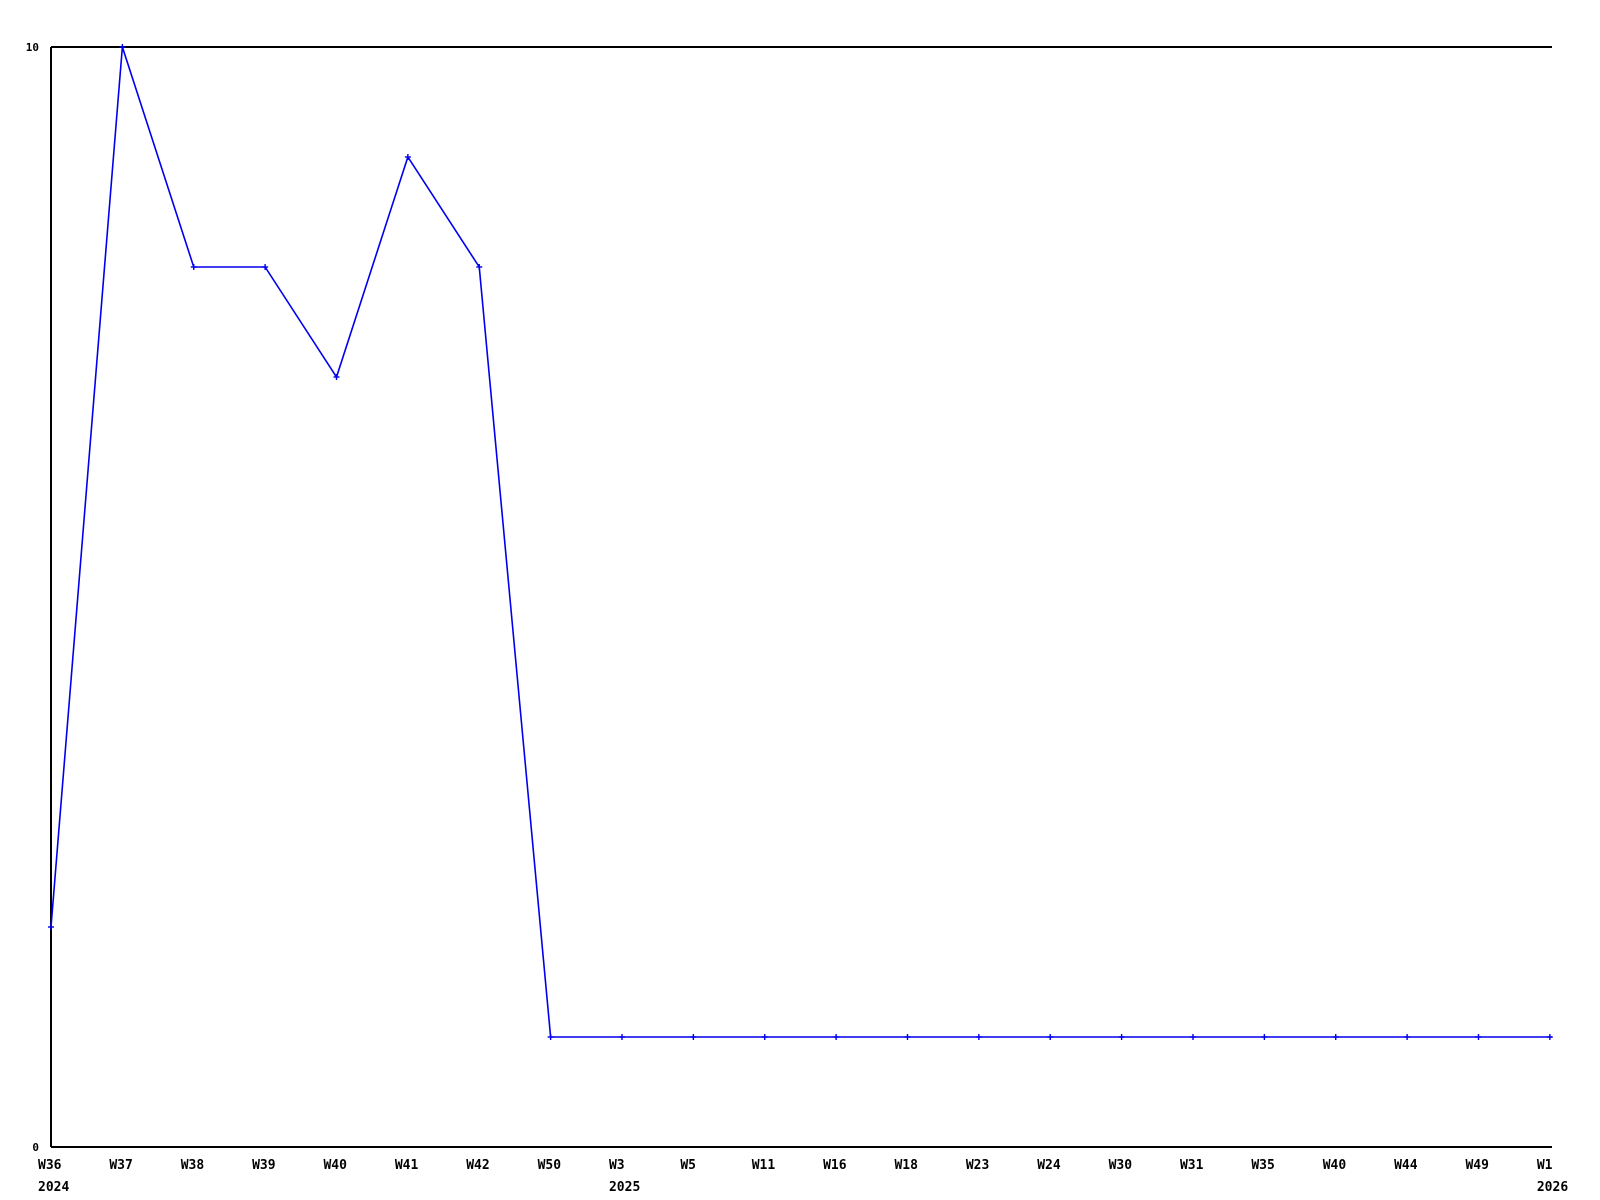  What do you see at coordinates (407, 1165) in the screenshot?
I see `x-axis-tick-label: W41` at bounding box center [407, 1165].